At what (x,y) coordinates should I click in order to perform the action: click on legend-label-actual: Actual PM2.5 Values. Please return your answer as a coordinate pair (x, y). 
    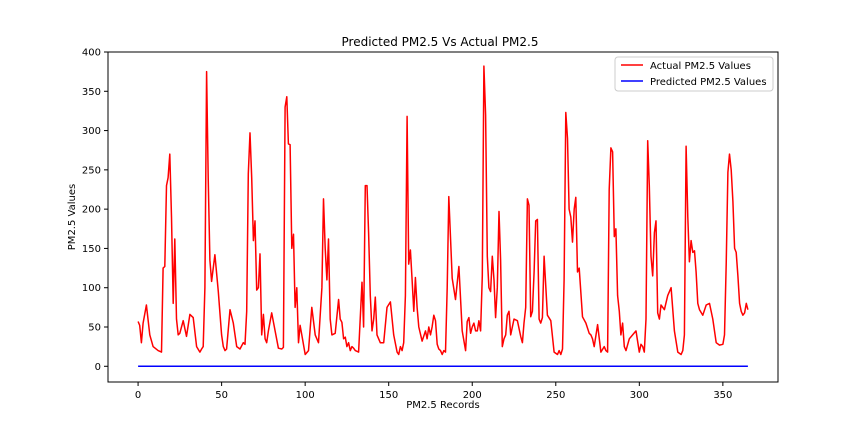
    Looking at the image, I should click on (700, 66).